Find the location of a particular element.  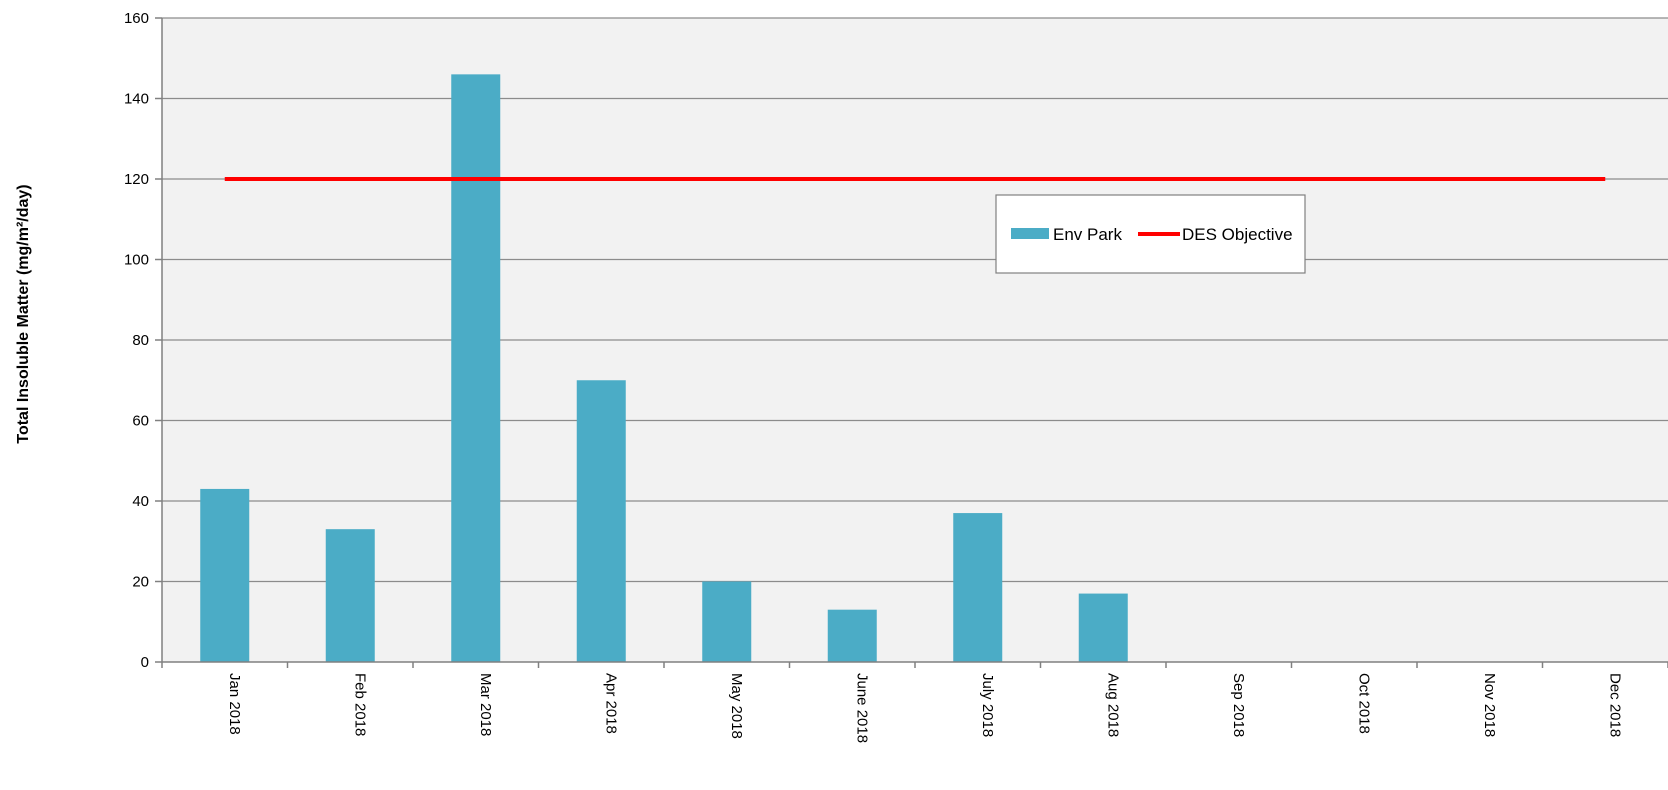

x-tick-label: May 2018 is located at coordinates (736, 706).